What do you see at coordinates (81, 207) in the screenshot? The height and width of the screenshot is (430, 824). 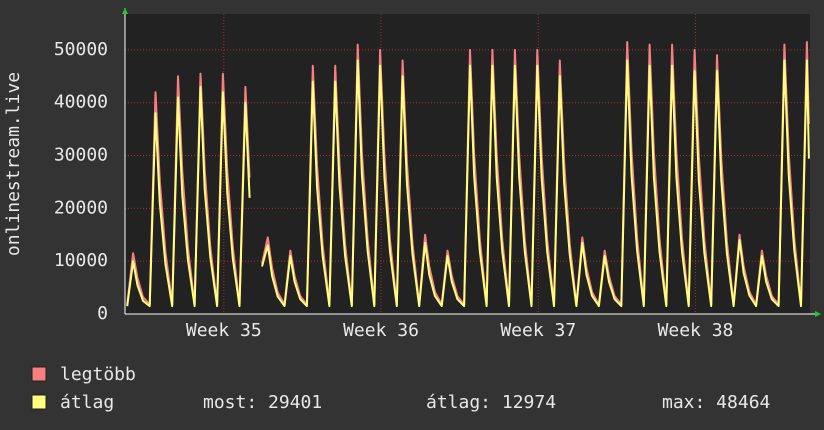 I see `y-tick-label: 20000` at bounding box center [81, 207].